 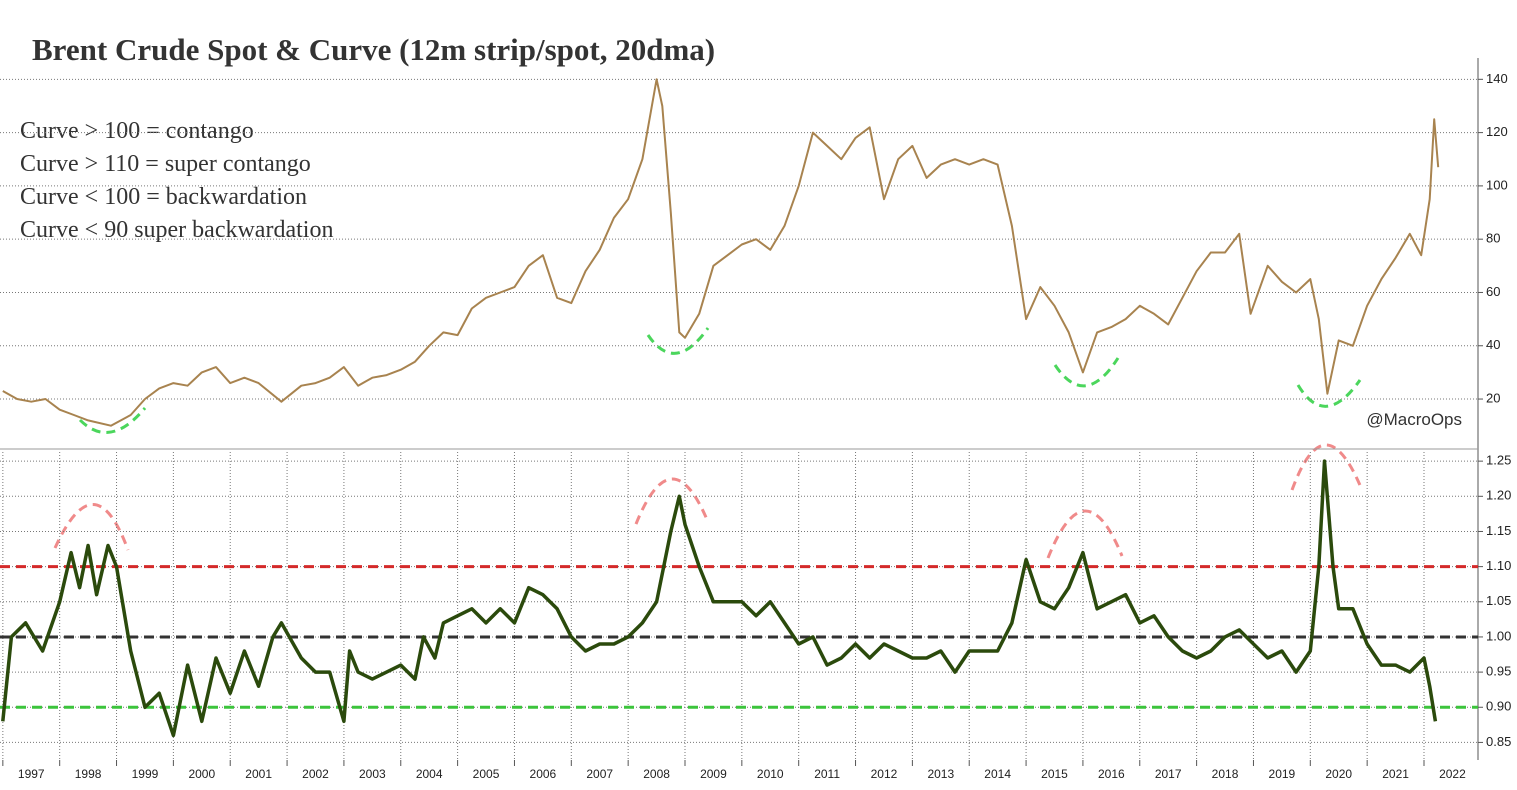 I want to click on y-tick-label: 0.90, so click(x=1498, y=706).